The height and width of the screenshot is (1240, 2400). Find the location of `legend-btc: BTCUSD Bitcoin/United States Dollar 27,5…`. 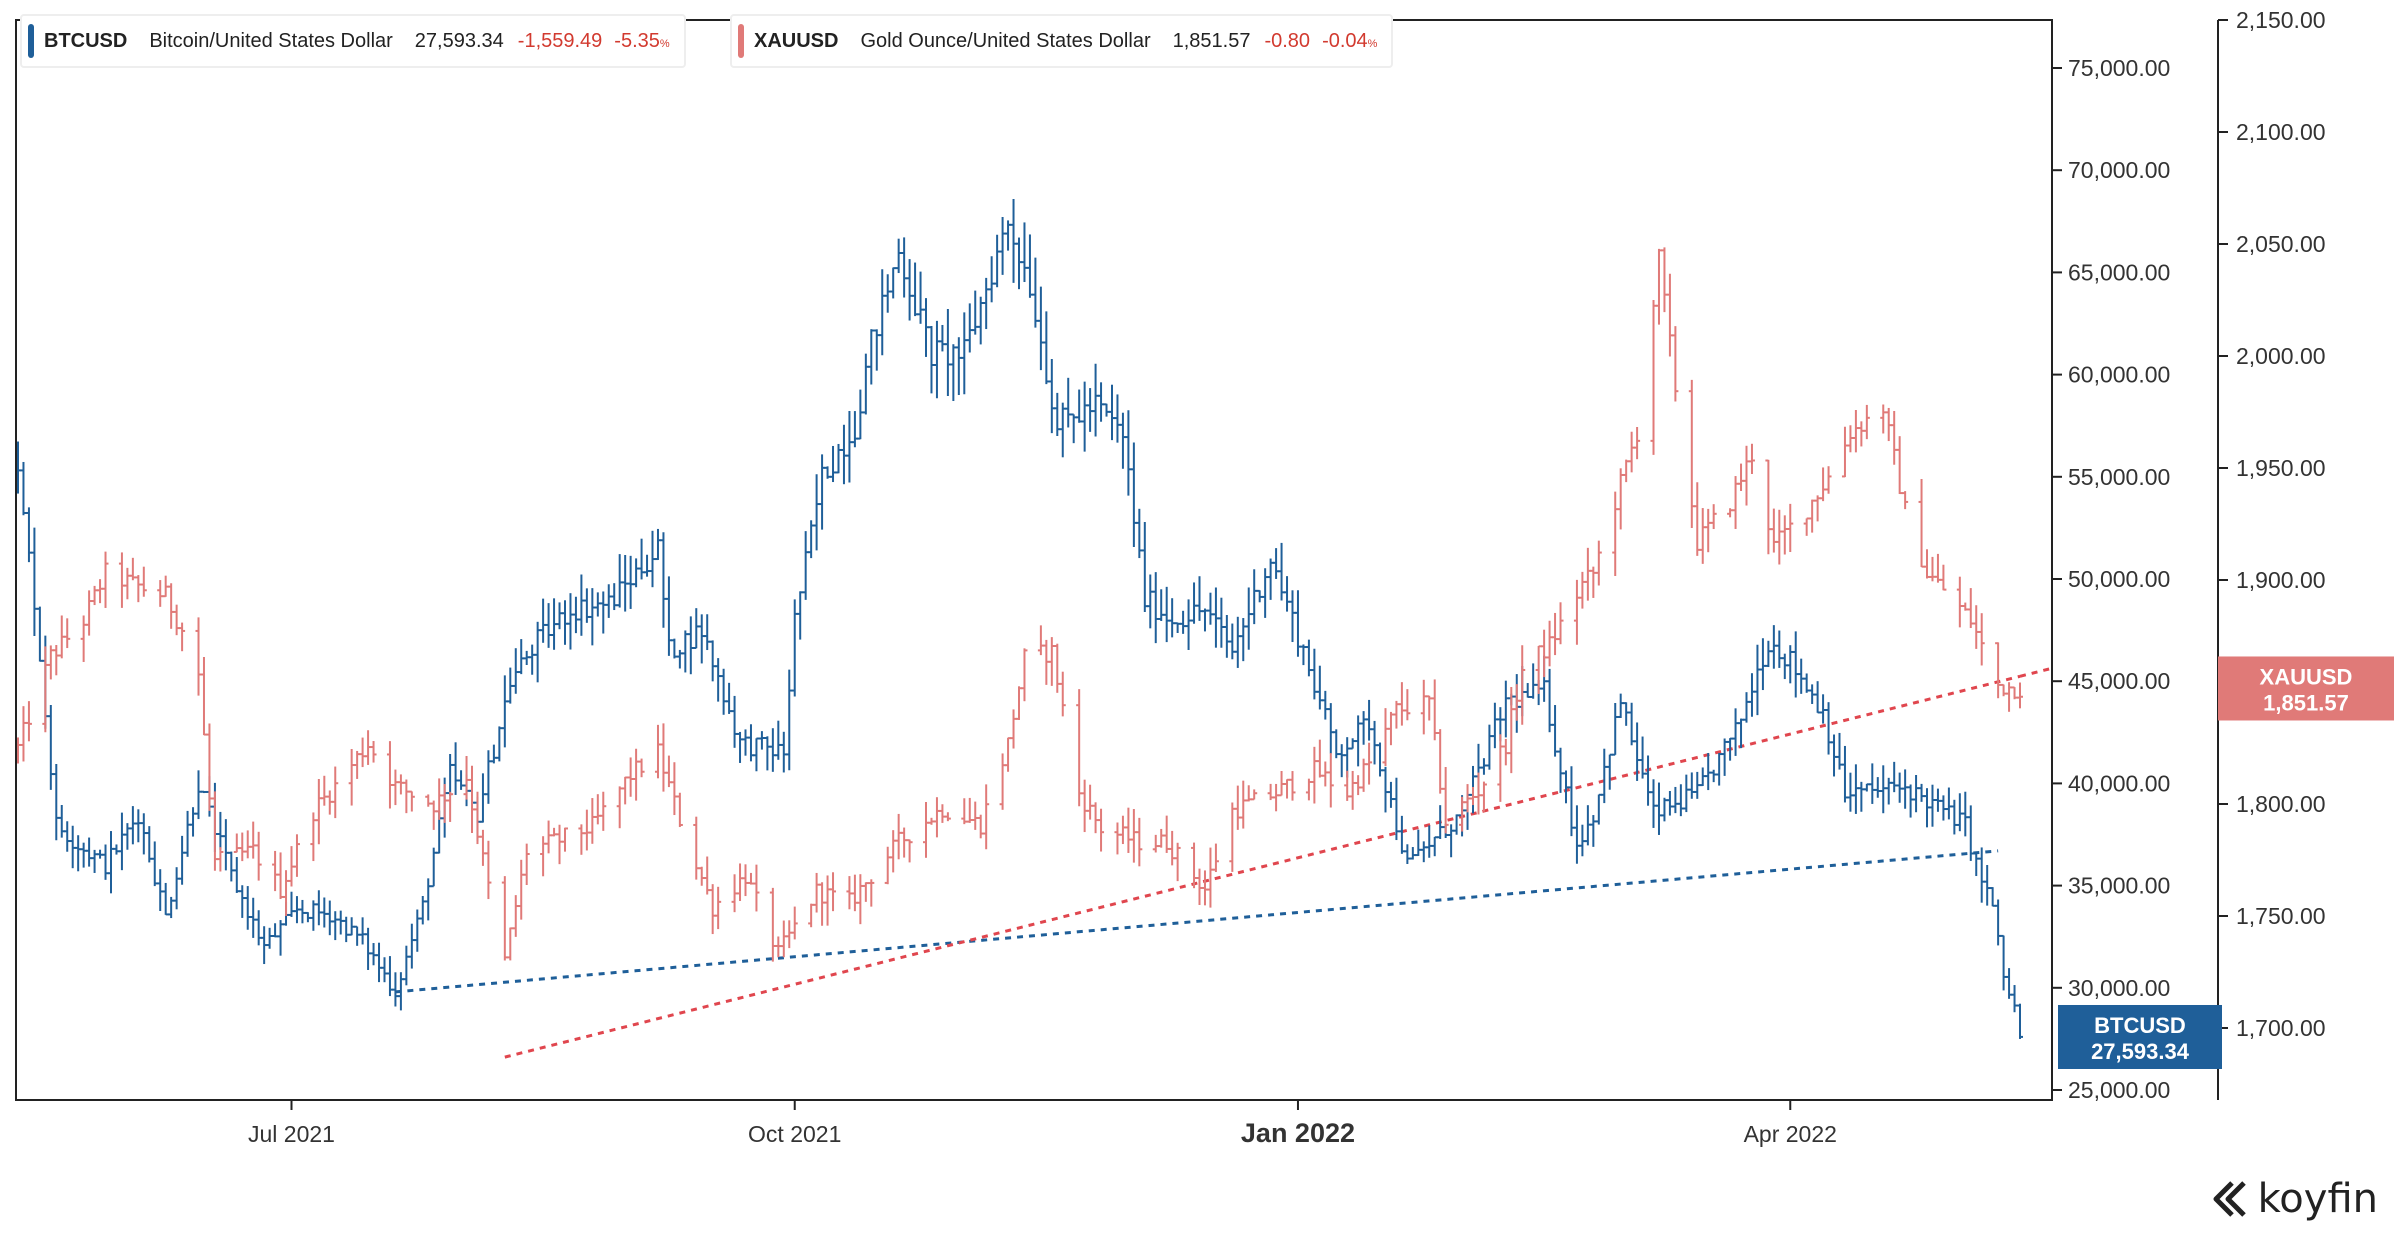

legend-btc: BTCUSD Bitcoin/United States Dollar 27,5… is located at coordinates (353, 41).